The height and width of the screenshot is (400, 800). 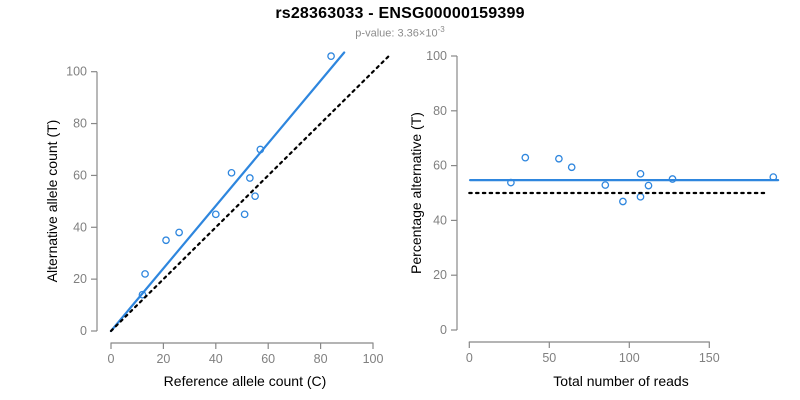 I want to click on p-value-subtitle: p-value: 3.36×10-3, so click(x=400, y=32).